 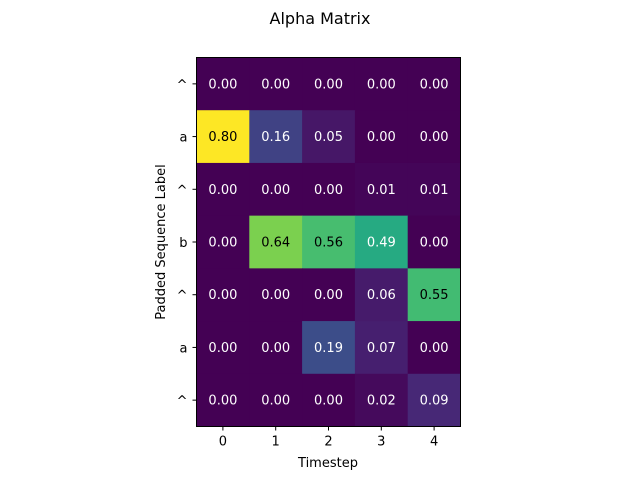 What do you see at coordinates (434, 442) in the screenshot?
I see `x-tick-label: 4` at bounding box center [434, 442].